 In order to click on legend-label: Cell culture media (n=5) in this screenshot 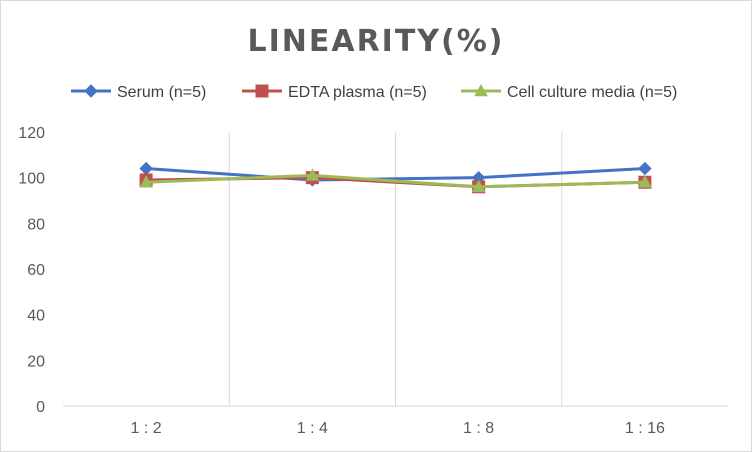, I will do `click(592, 92)`.